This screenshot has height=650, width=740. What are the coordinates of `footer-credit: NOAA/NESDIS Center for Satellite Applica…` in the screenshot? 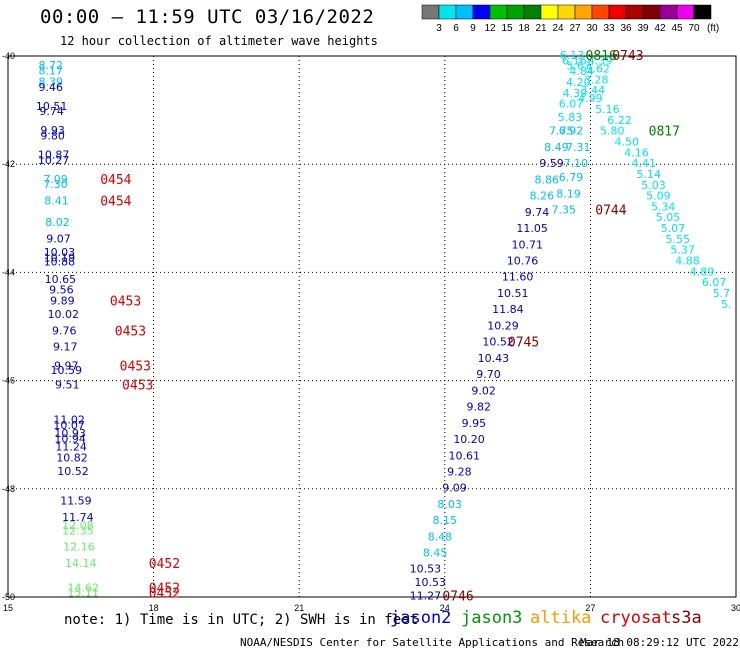 It's located at (432, 642).